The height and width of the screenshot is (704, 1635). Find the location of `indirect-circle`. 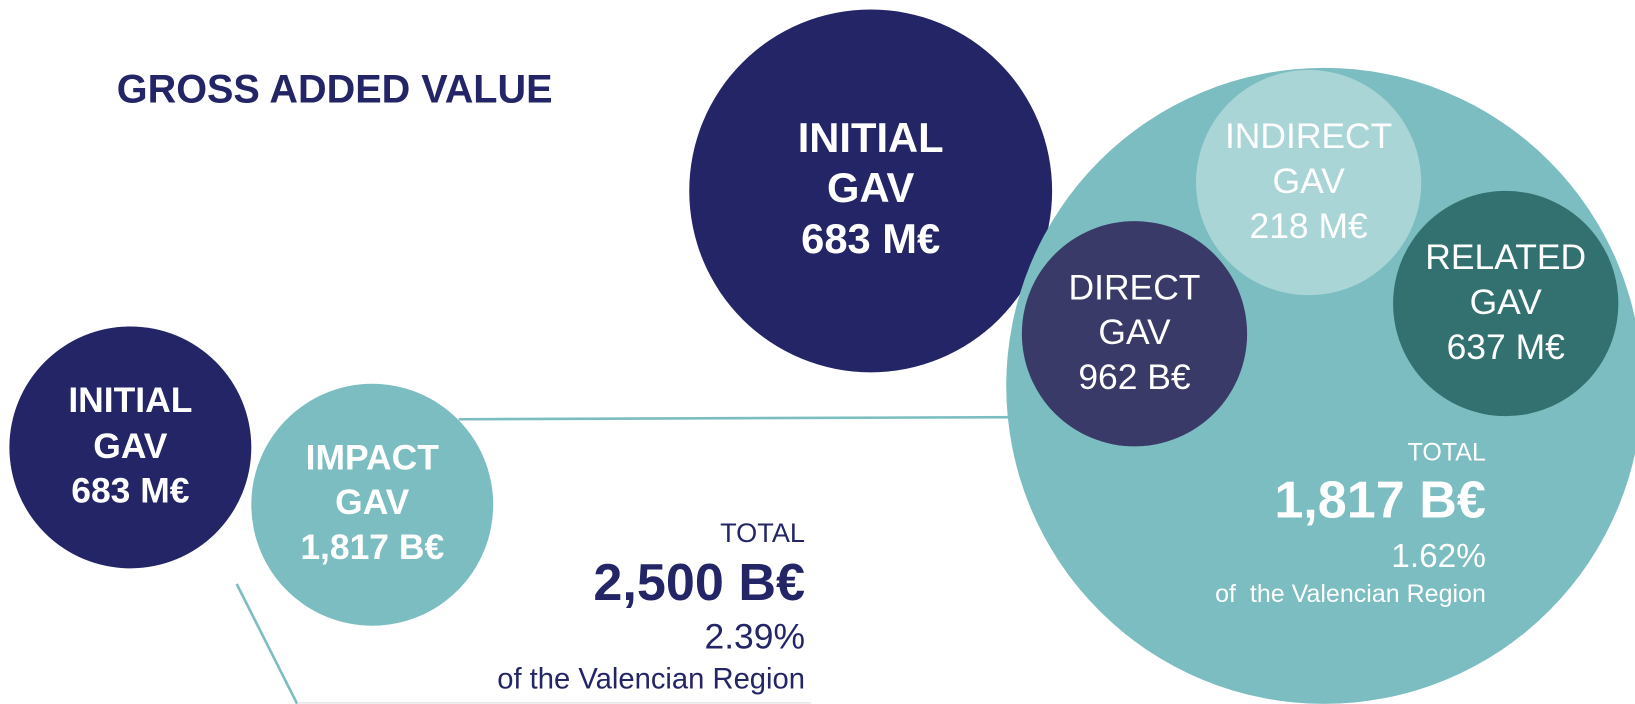

indirect-circle is located at coordinates (1309, 182).